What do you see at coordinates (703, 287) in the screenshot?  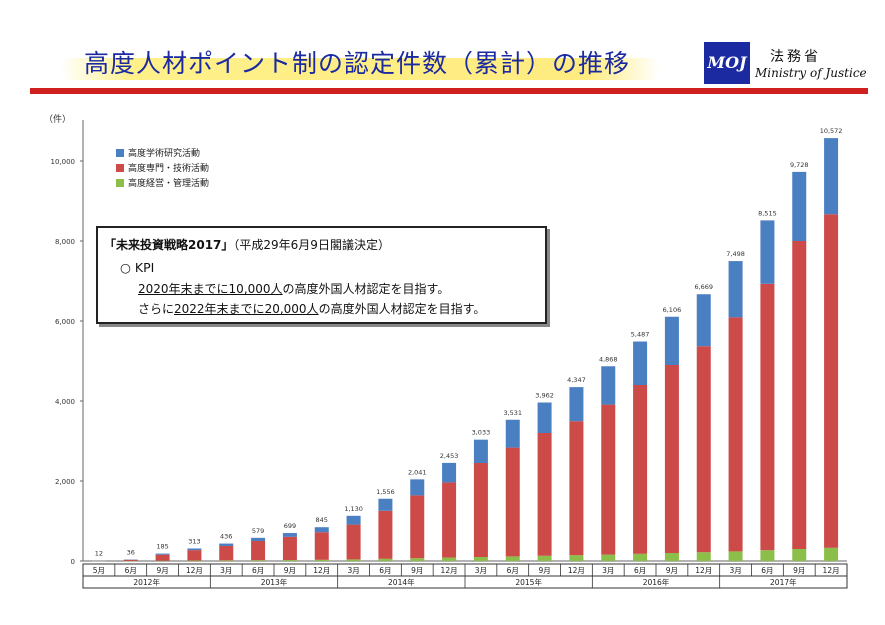 I see `bar-total-label: 6,669` at bounding box center [703, 287].